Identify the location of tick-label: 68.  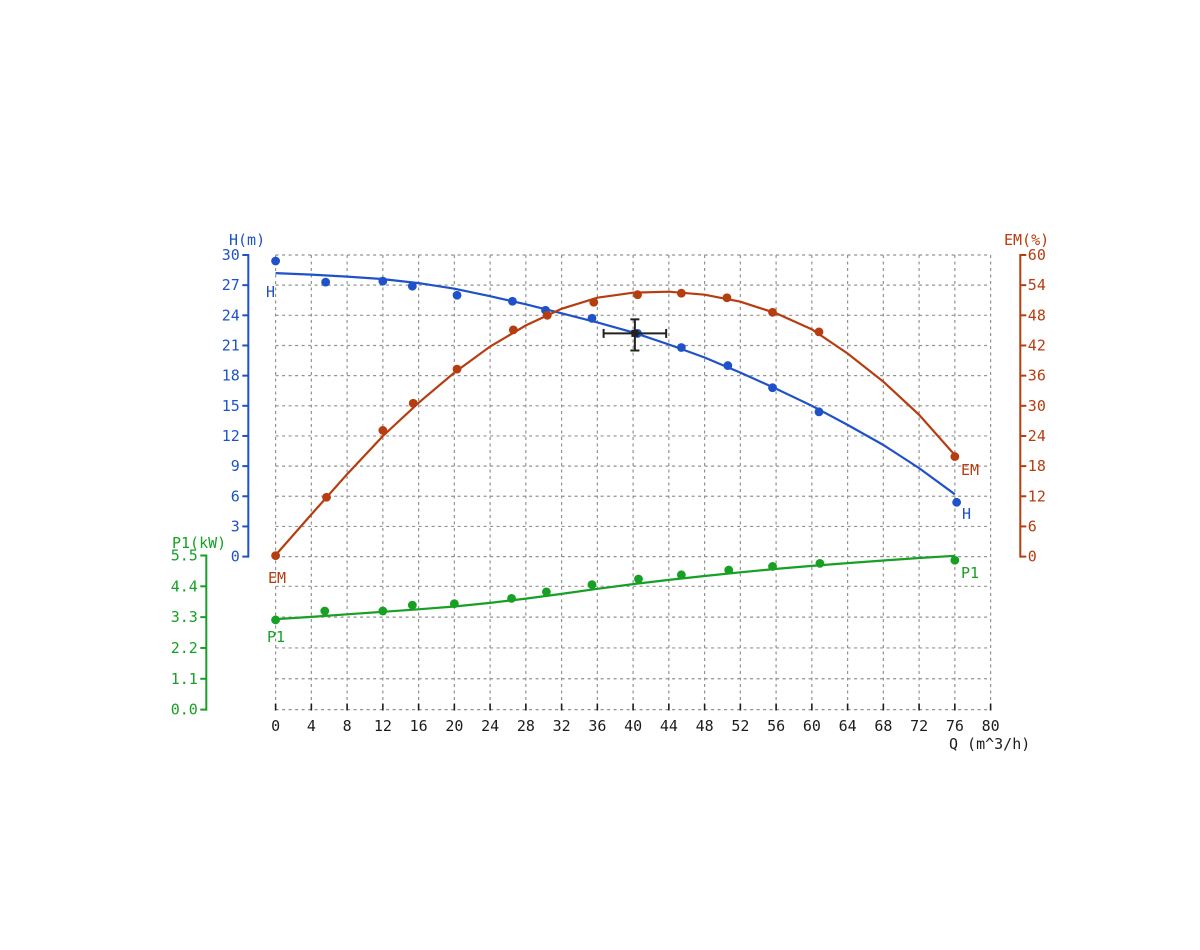
(883, 726).